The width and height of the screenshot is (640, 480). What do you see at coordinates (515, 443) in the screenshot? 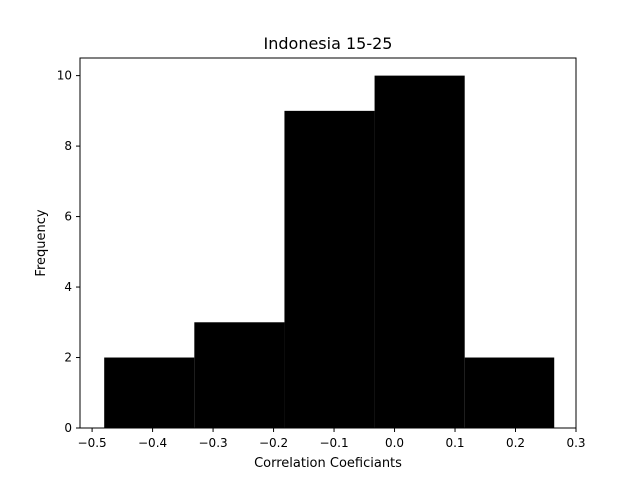
I see `x-tick-label: 0.2` at bounding box center [515, 443].